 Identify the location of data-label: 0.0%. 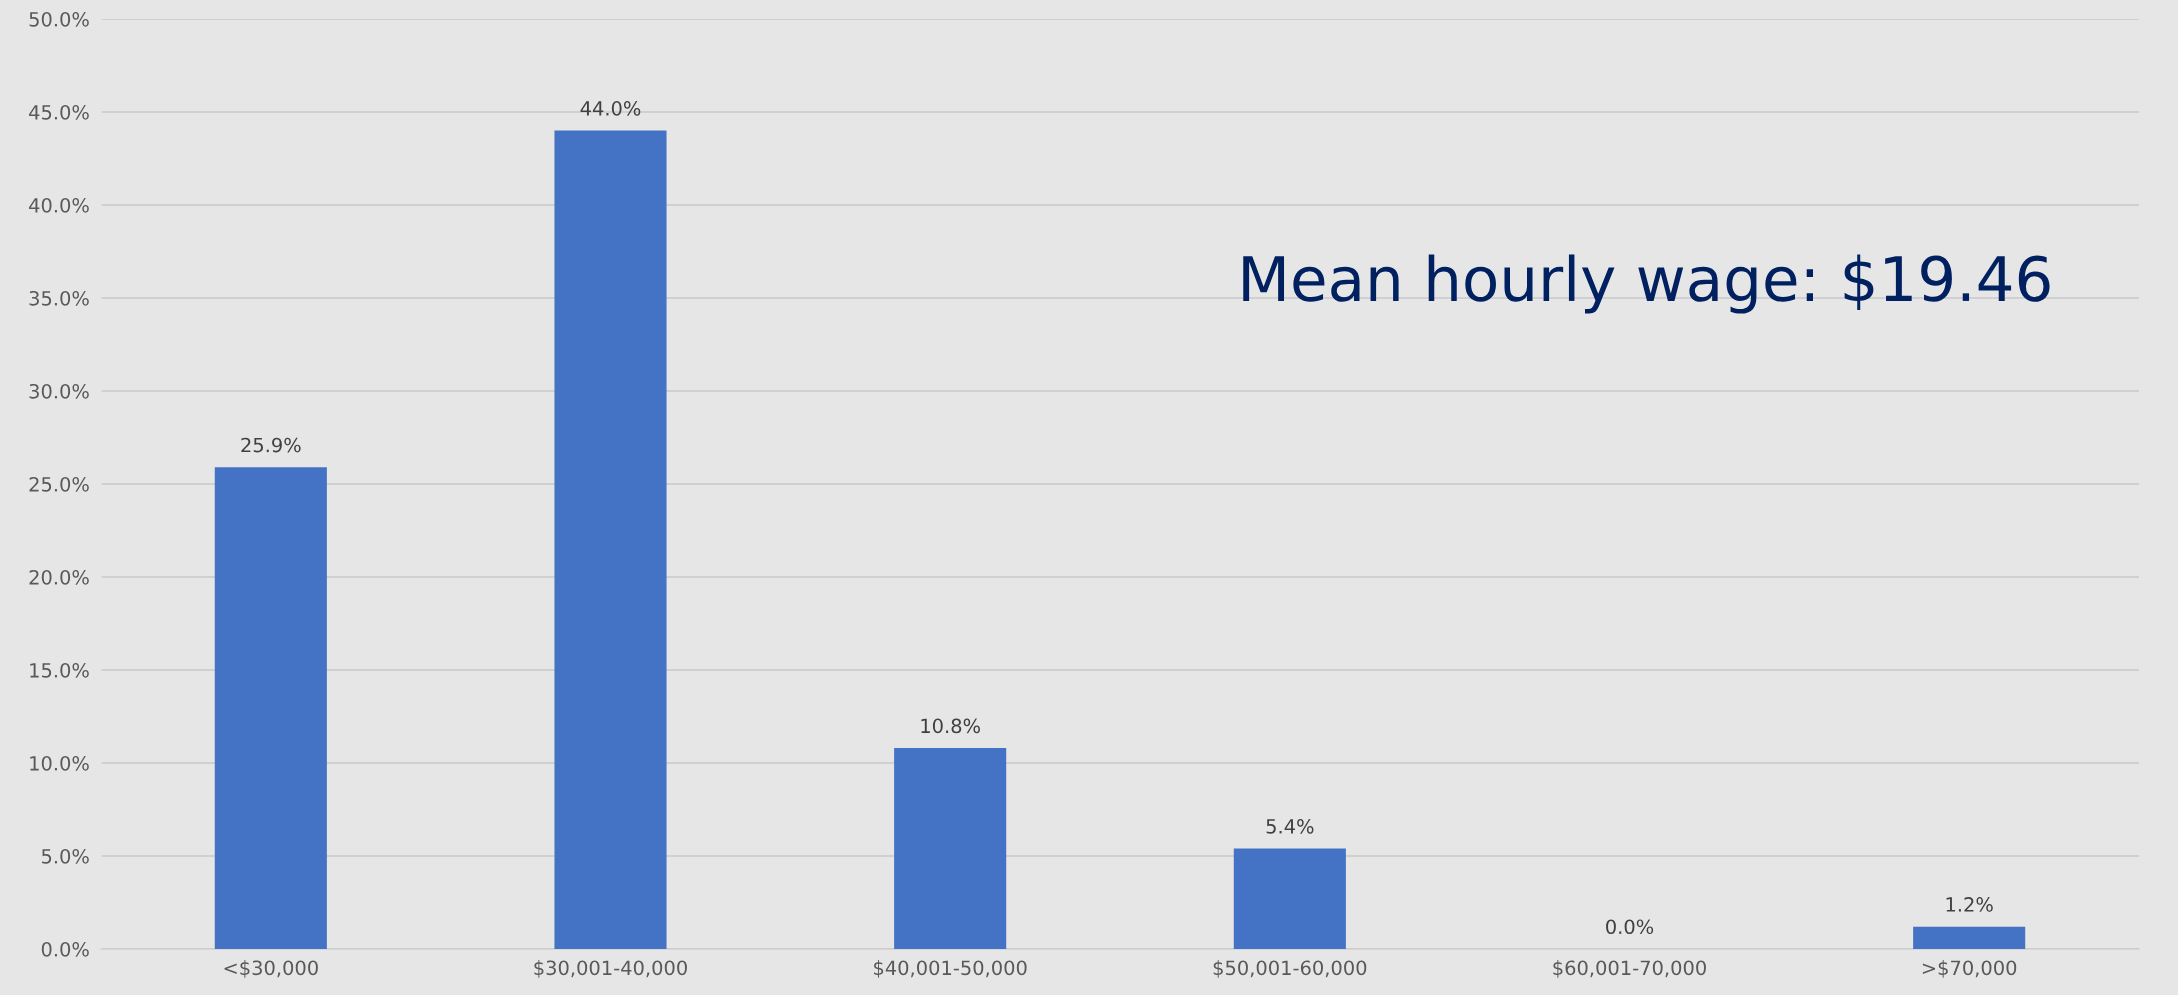
(1630, 927).